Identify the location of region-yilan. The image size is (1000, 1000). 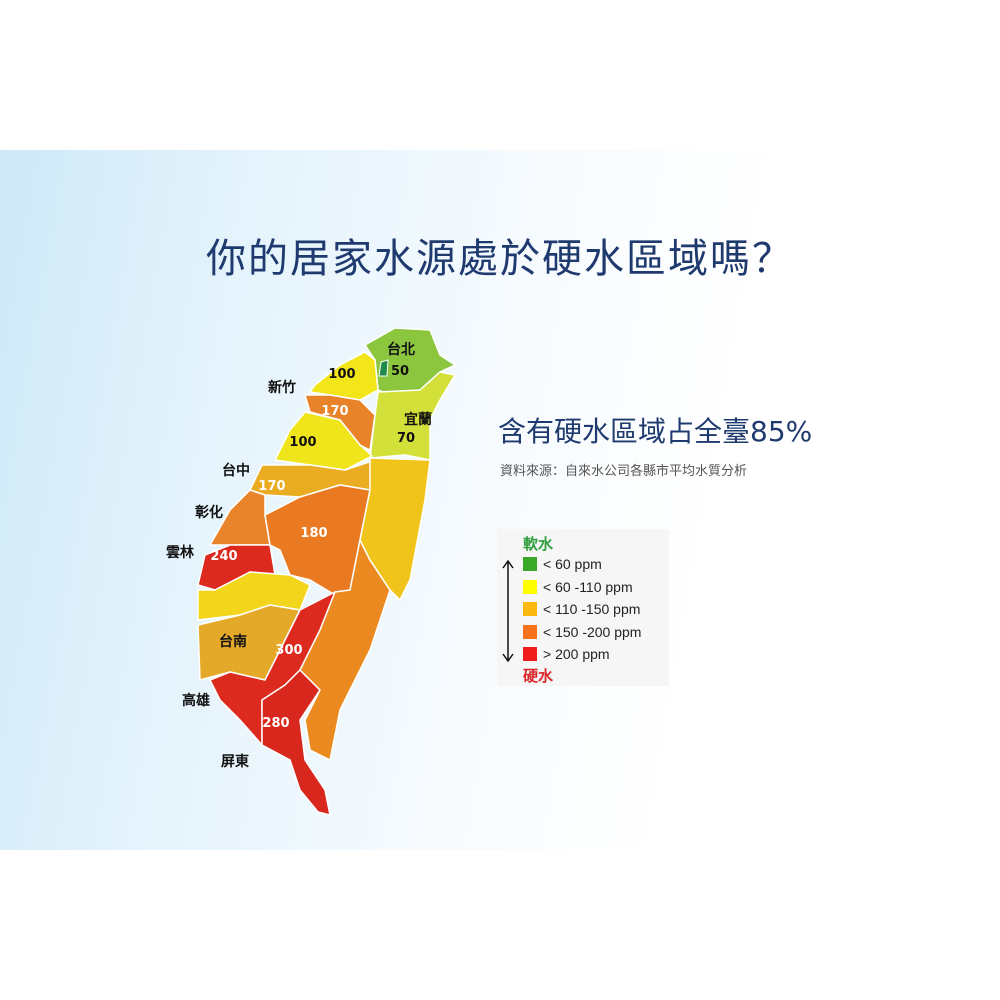
(412, 416).